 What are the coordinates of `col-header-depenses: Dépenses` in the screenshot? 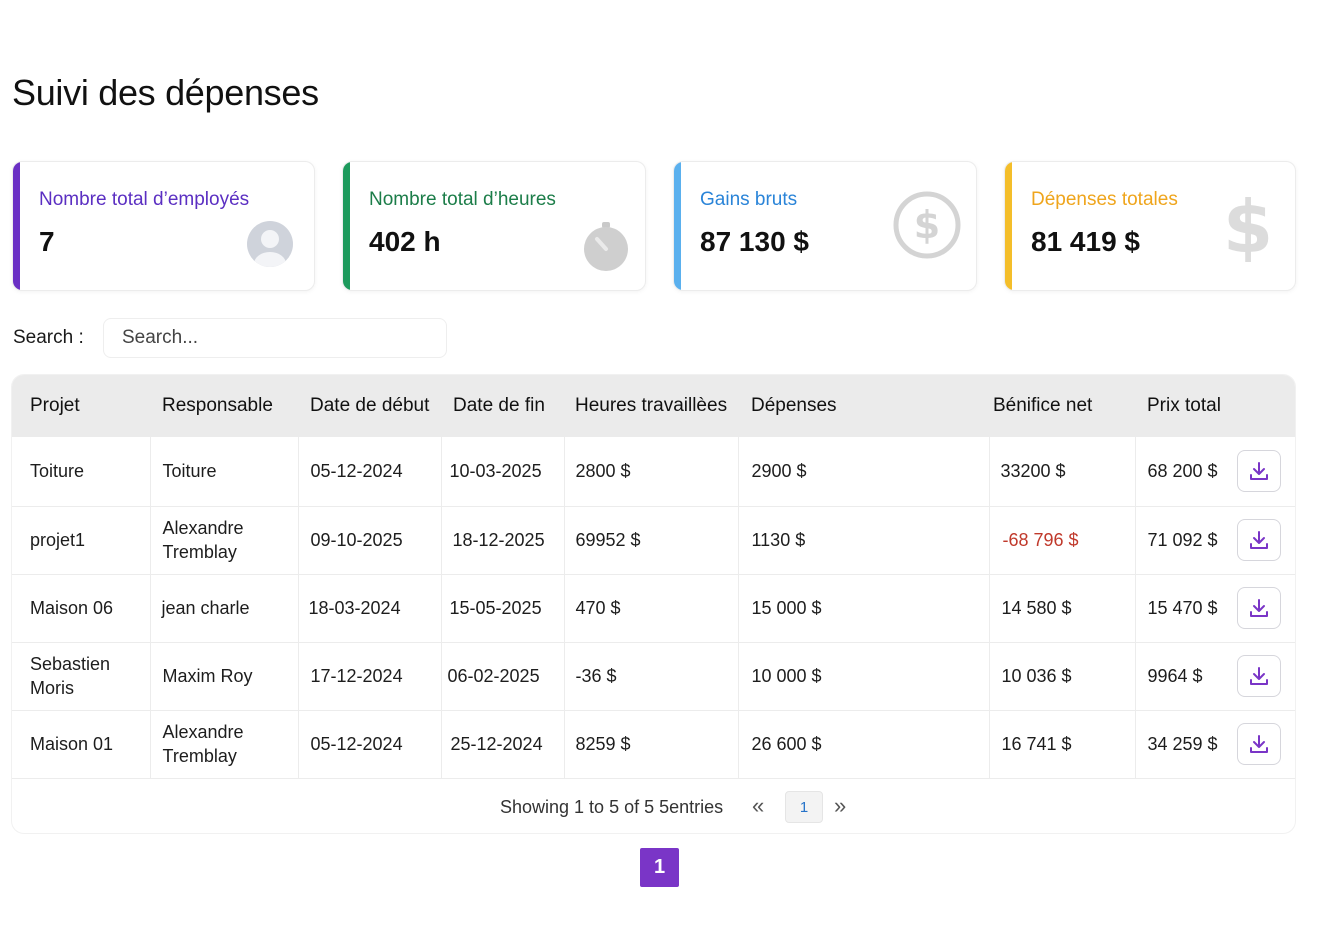 It's located at (794, 405).